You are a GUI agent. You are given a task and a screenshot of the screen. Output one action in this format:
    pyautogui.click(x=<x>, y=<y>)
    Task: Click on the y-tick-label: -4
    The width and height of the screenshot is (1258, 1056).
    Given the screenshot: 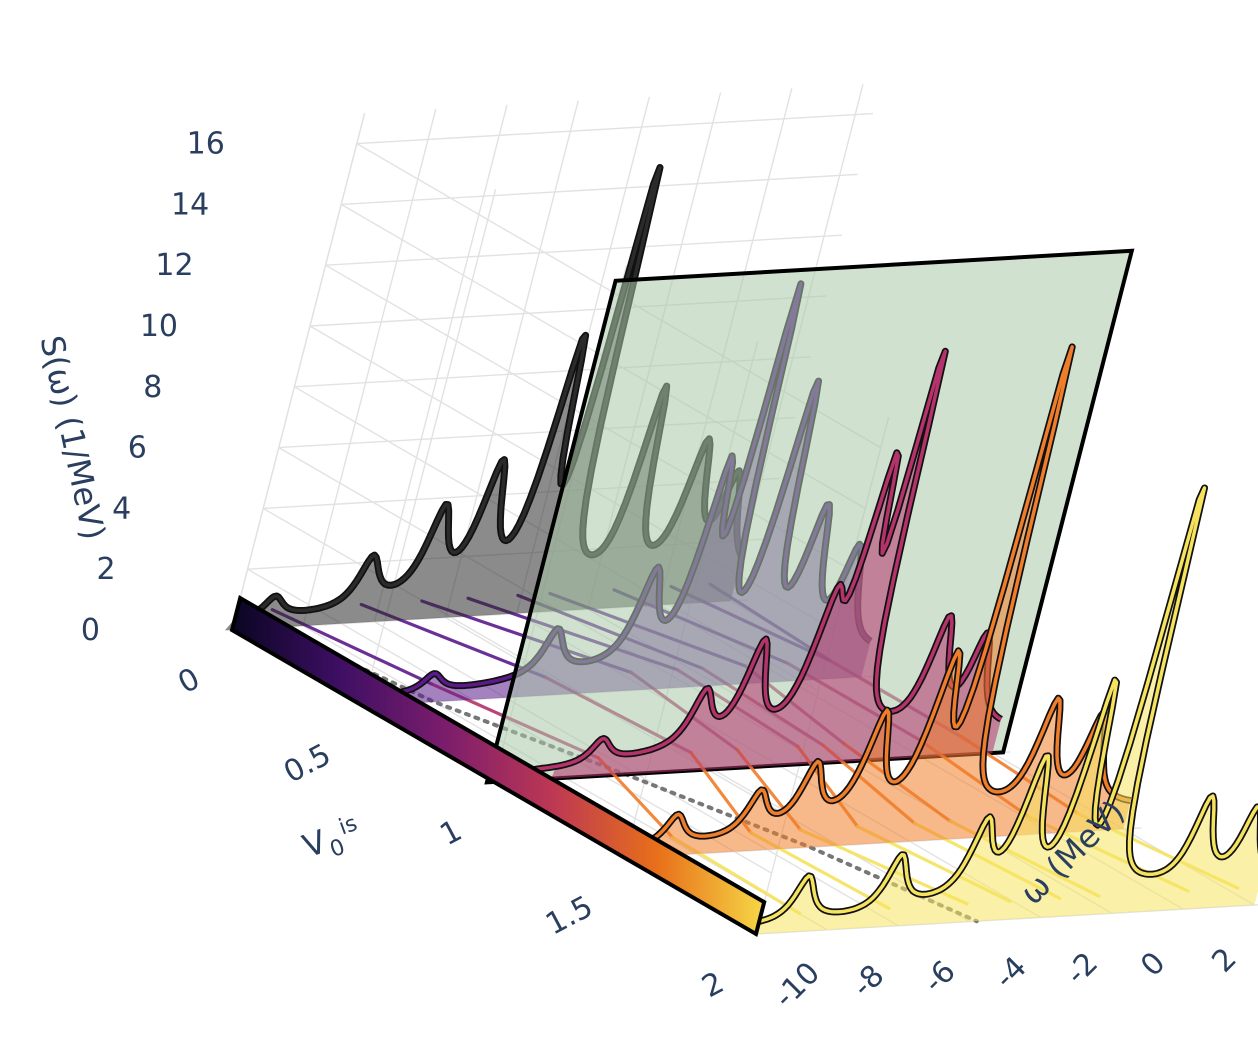 What is the action you would take?
    pyautogui.click(x=1011, y=973)
    